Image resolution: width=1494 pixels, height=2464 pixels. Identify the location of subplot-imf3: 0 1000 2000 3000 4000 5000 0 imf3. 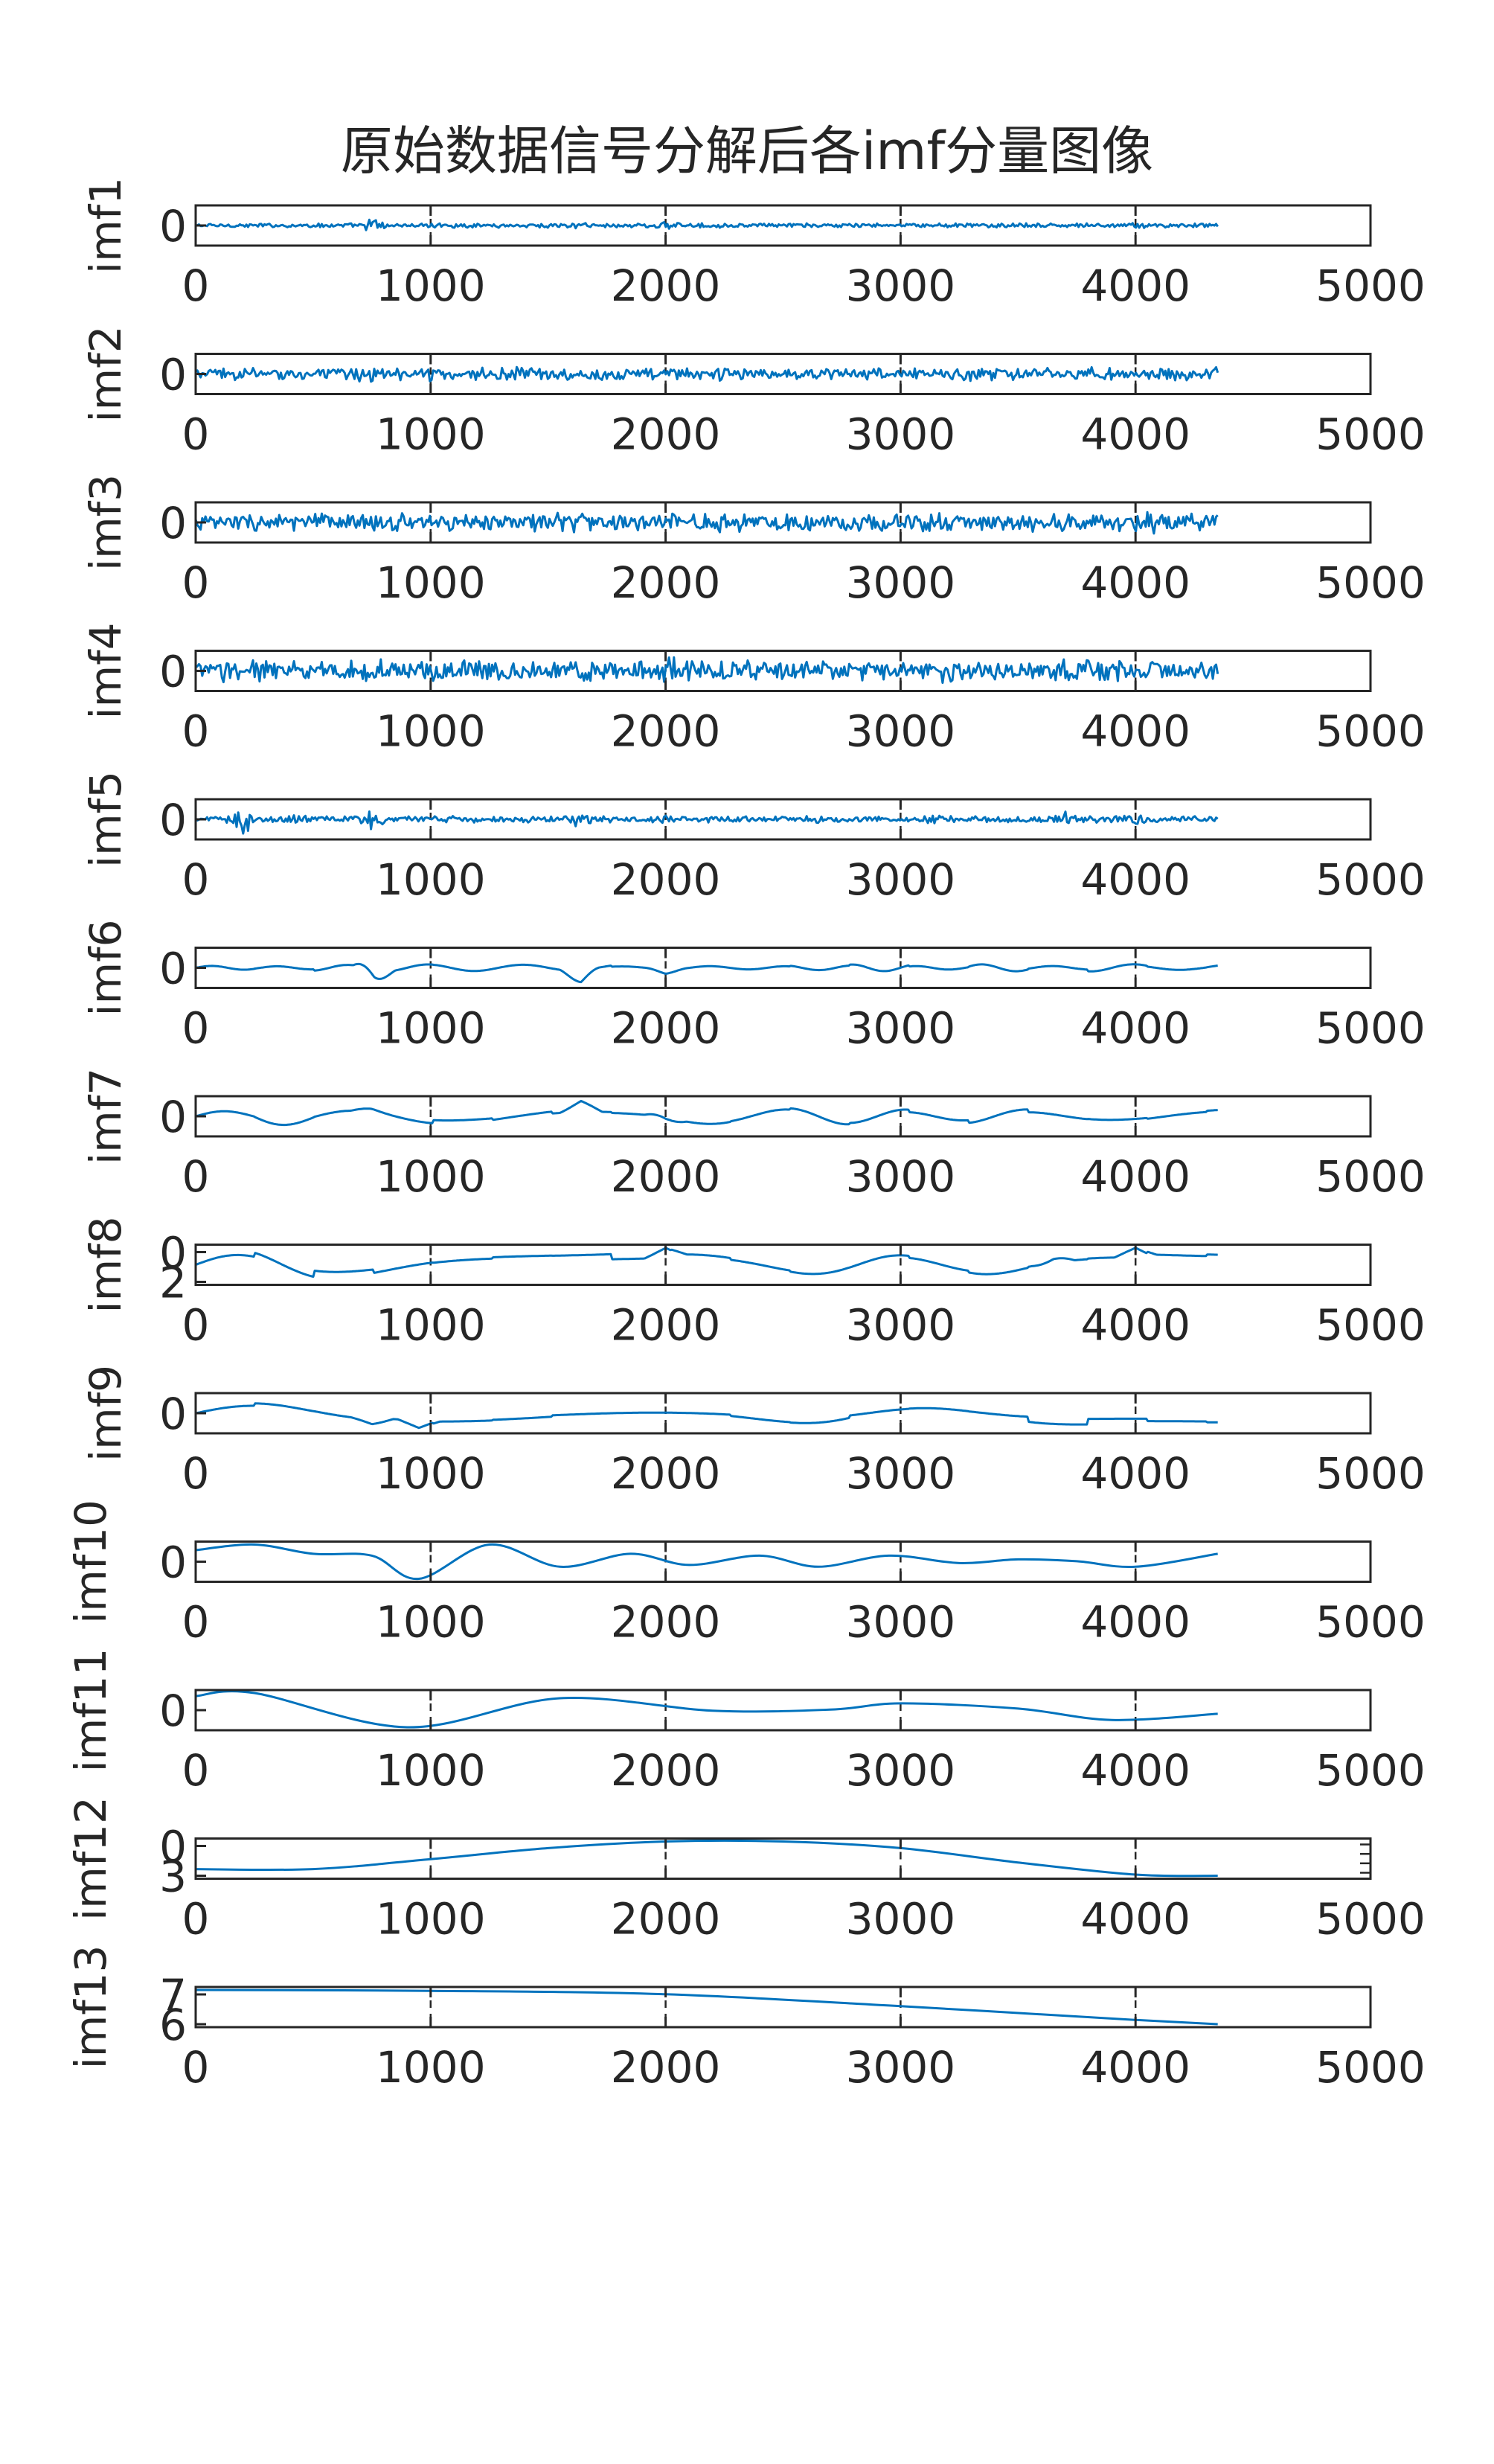
(753, 541).